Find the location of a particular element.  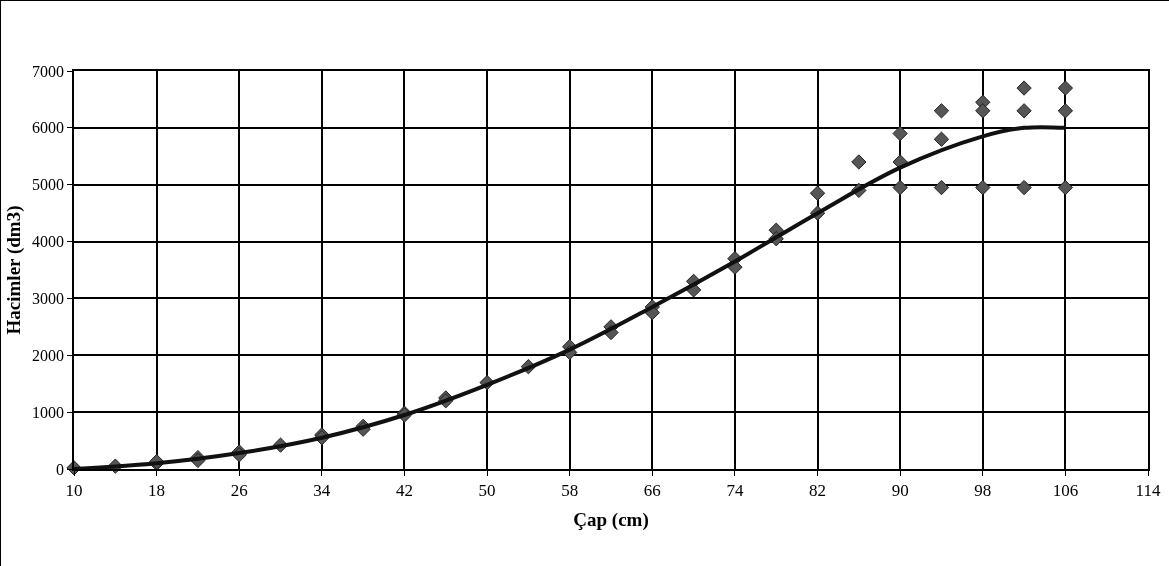

y-tick-label: 1000 is located at coordinates (48, 412).